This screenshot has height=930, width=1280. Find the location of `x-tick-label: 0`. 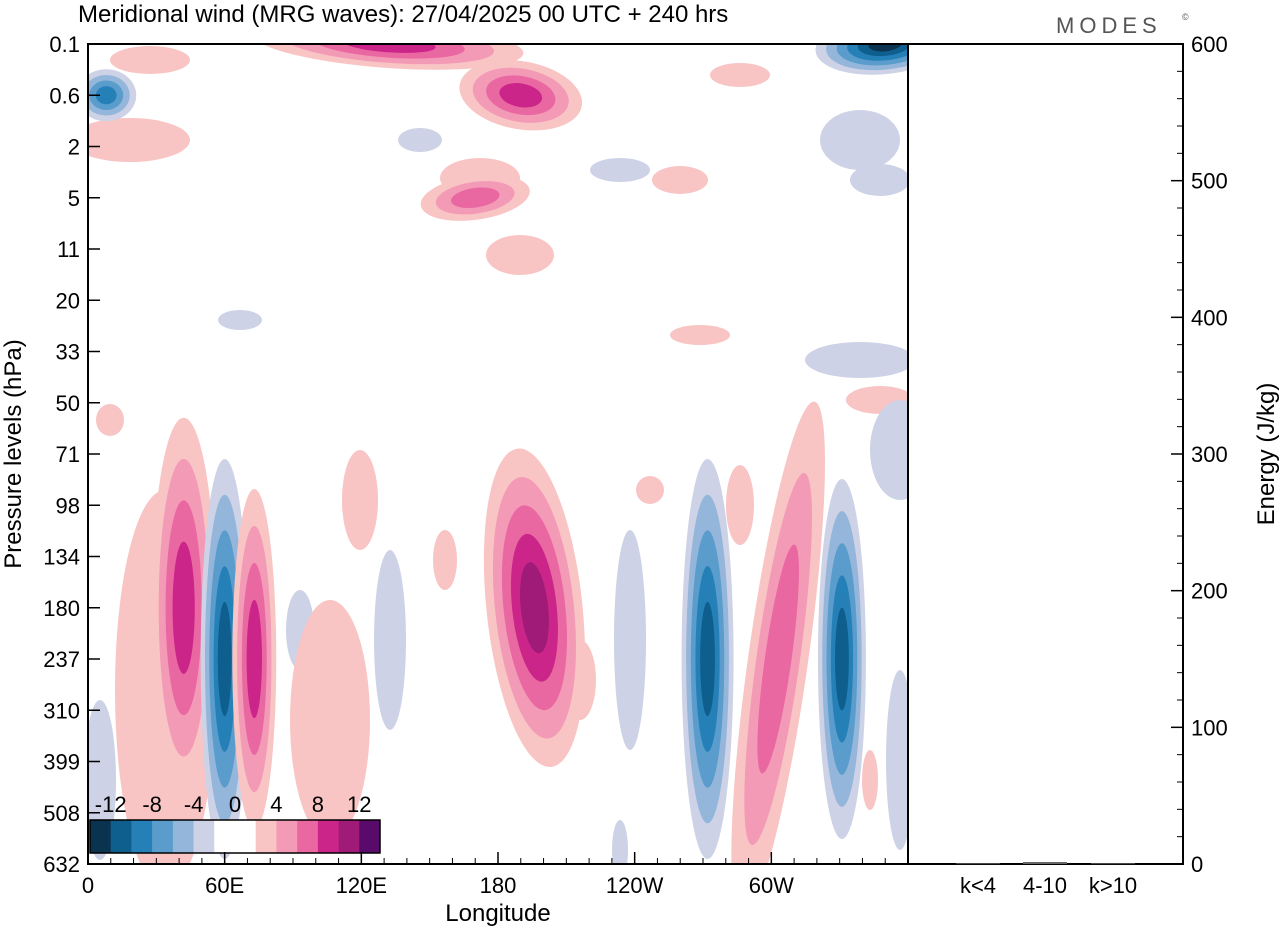

x-tick-label: 0 is located at coordinates (88, 885).